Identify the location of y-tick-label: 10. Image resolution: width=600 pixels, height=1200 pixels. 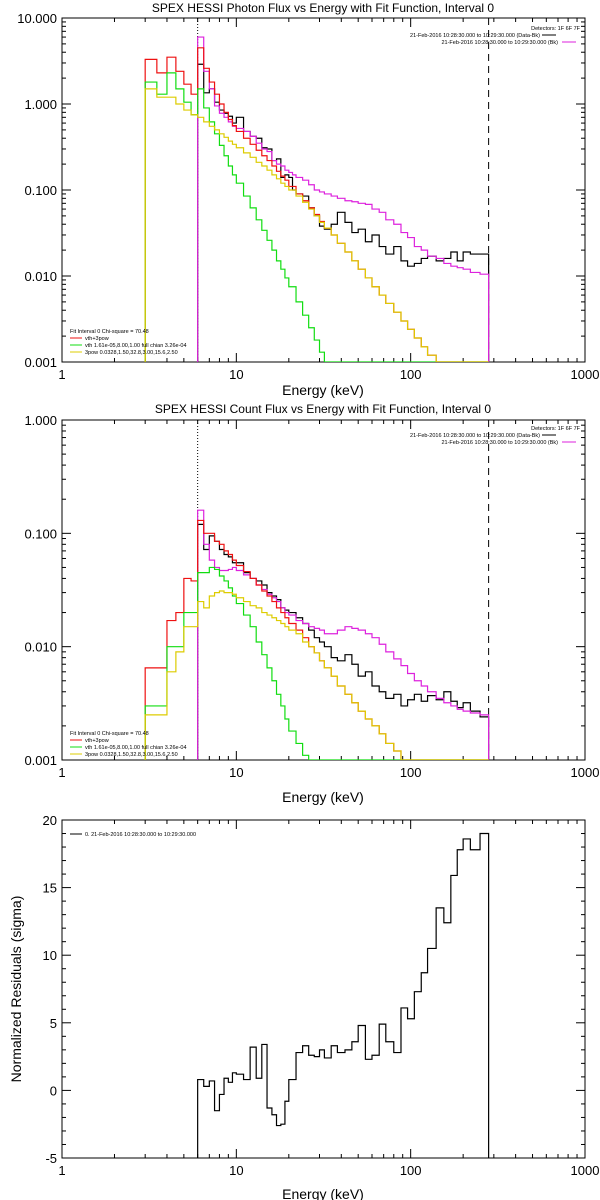
(50, 955).